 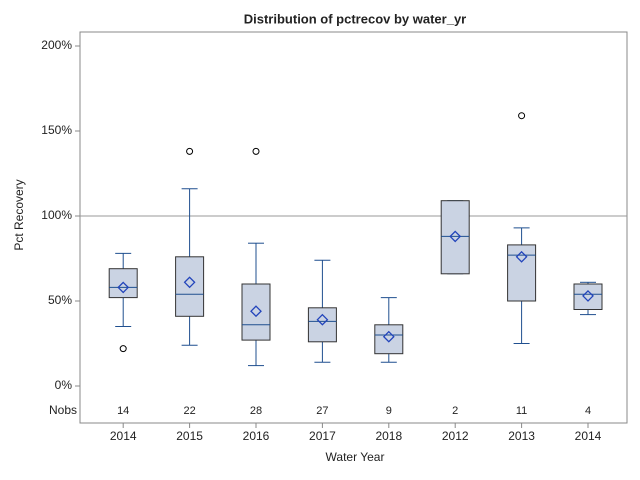 What do you see at coordinates (63, 410) in the screenshot?
I see `nobs-label: Nobs` at bounding box center [63, 410].